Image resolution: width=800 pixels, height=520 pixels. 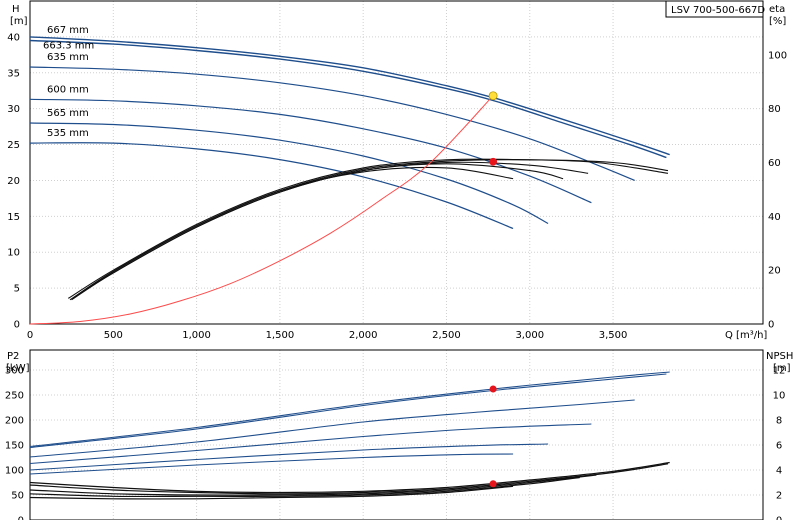 I want to click on q-axis-title: Q [m³/h], so click(x=746, y=335).